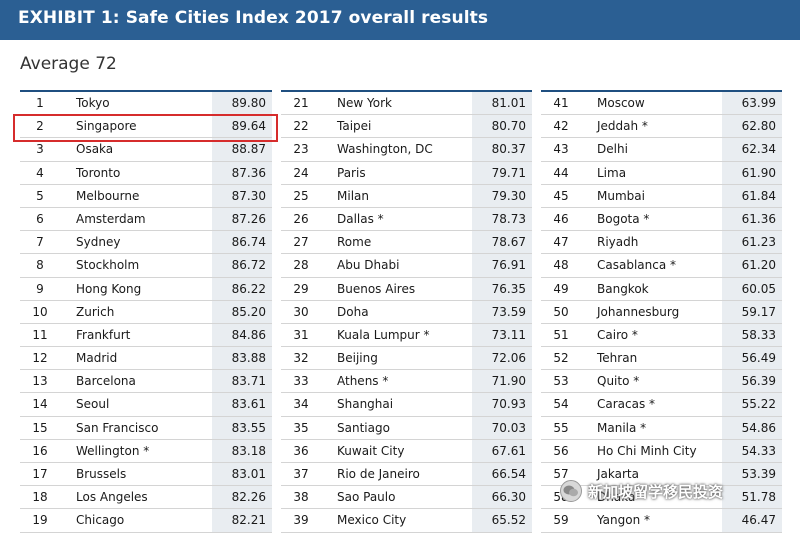 The height and width of the screenshot is (533, 800). I want to click on score-cell: 87.36, so click(242, 172).